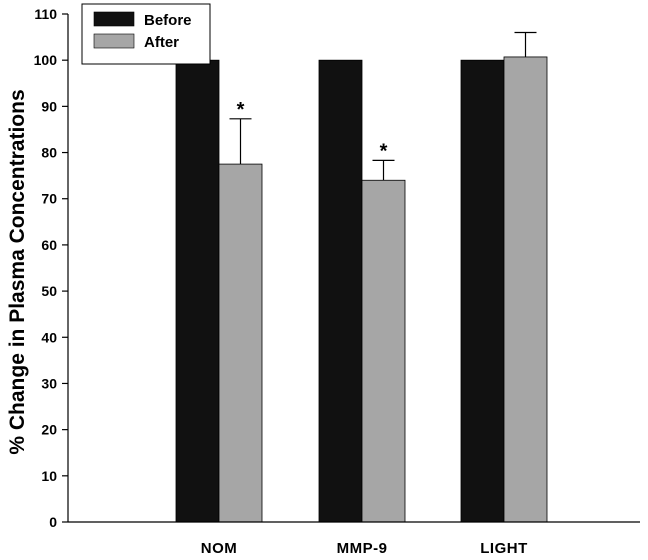 Image resolution: width=648 pixels, height=560 pixels. Describe the element at coordinates (504, 548) in the screenshot. I see `x-category-label: LIGHT` at that location.